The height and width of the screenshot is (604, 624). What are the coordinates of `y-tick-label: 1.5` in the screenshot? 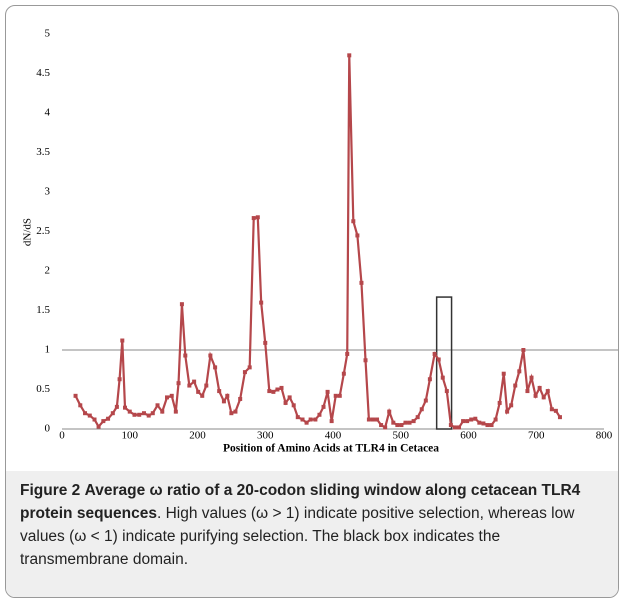 It's located at (43, 310).